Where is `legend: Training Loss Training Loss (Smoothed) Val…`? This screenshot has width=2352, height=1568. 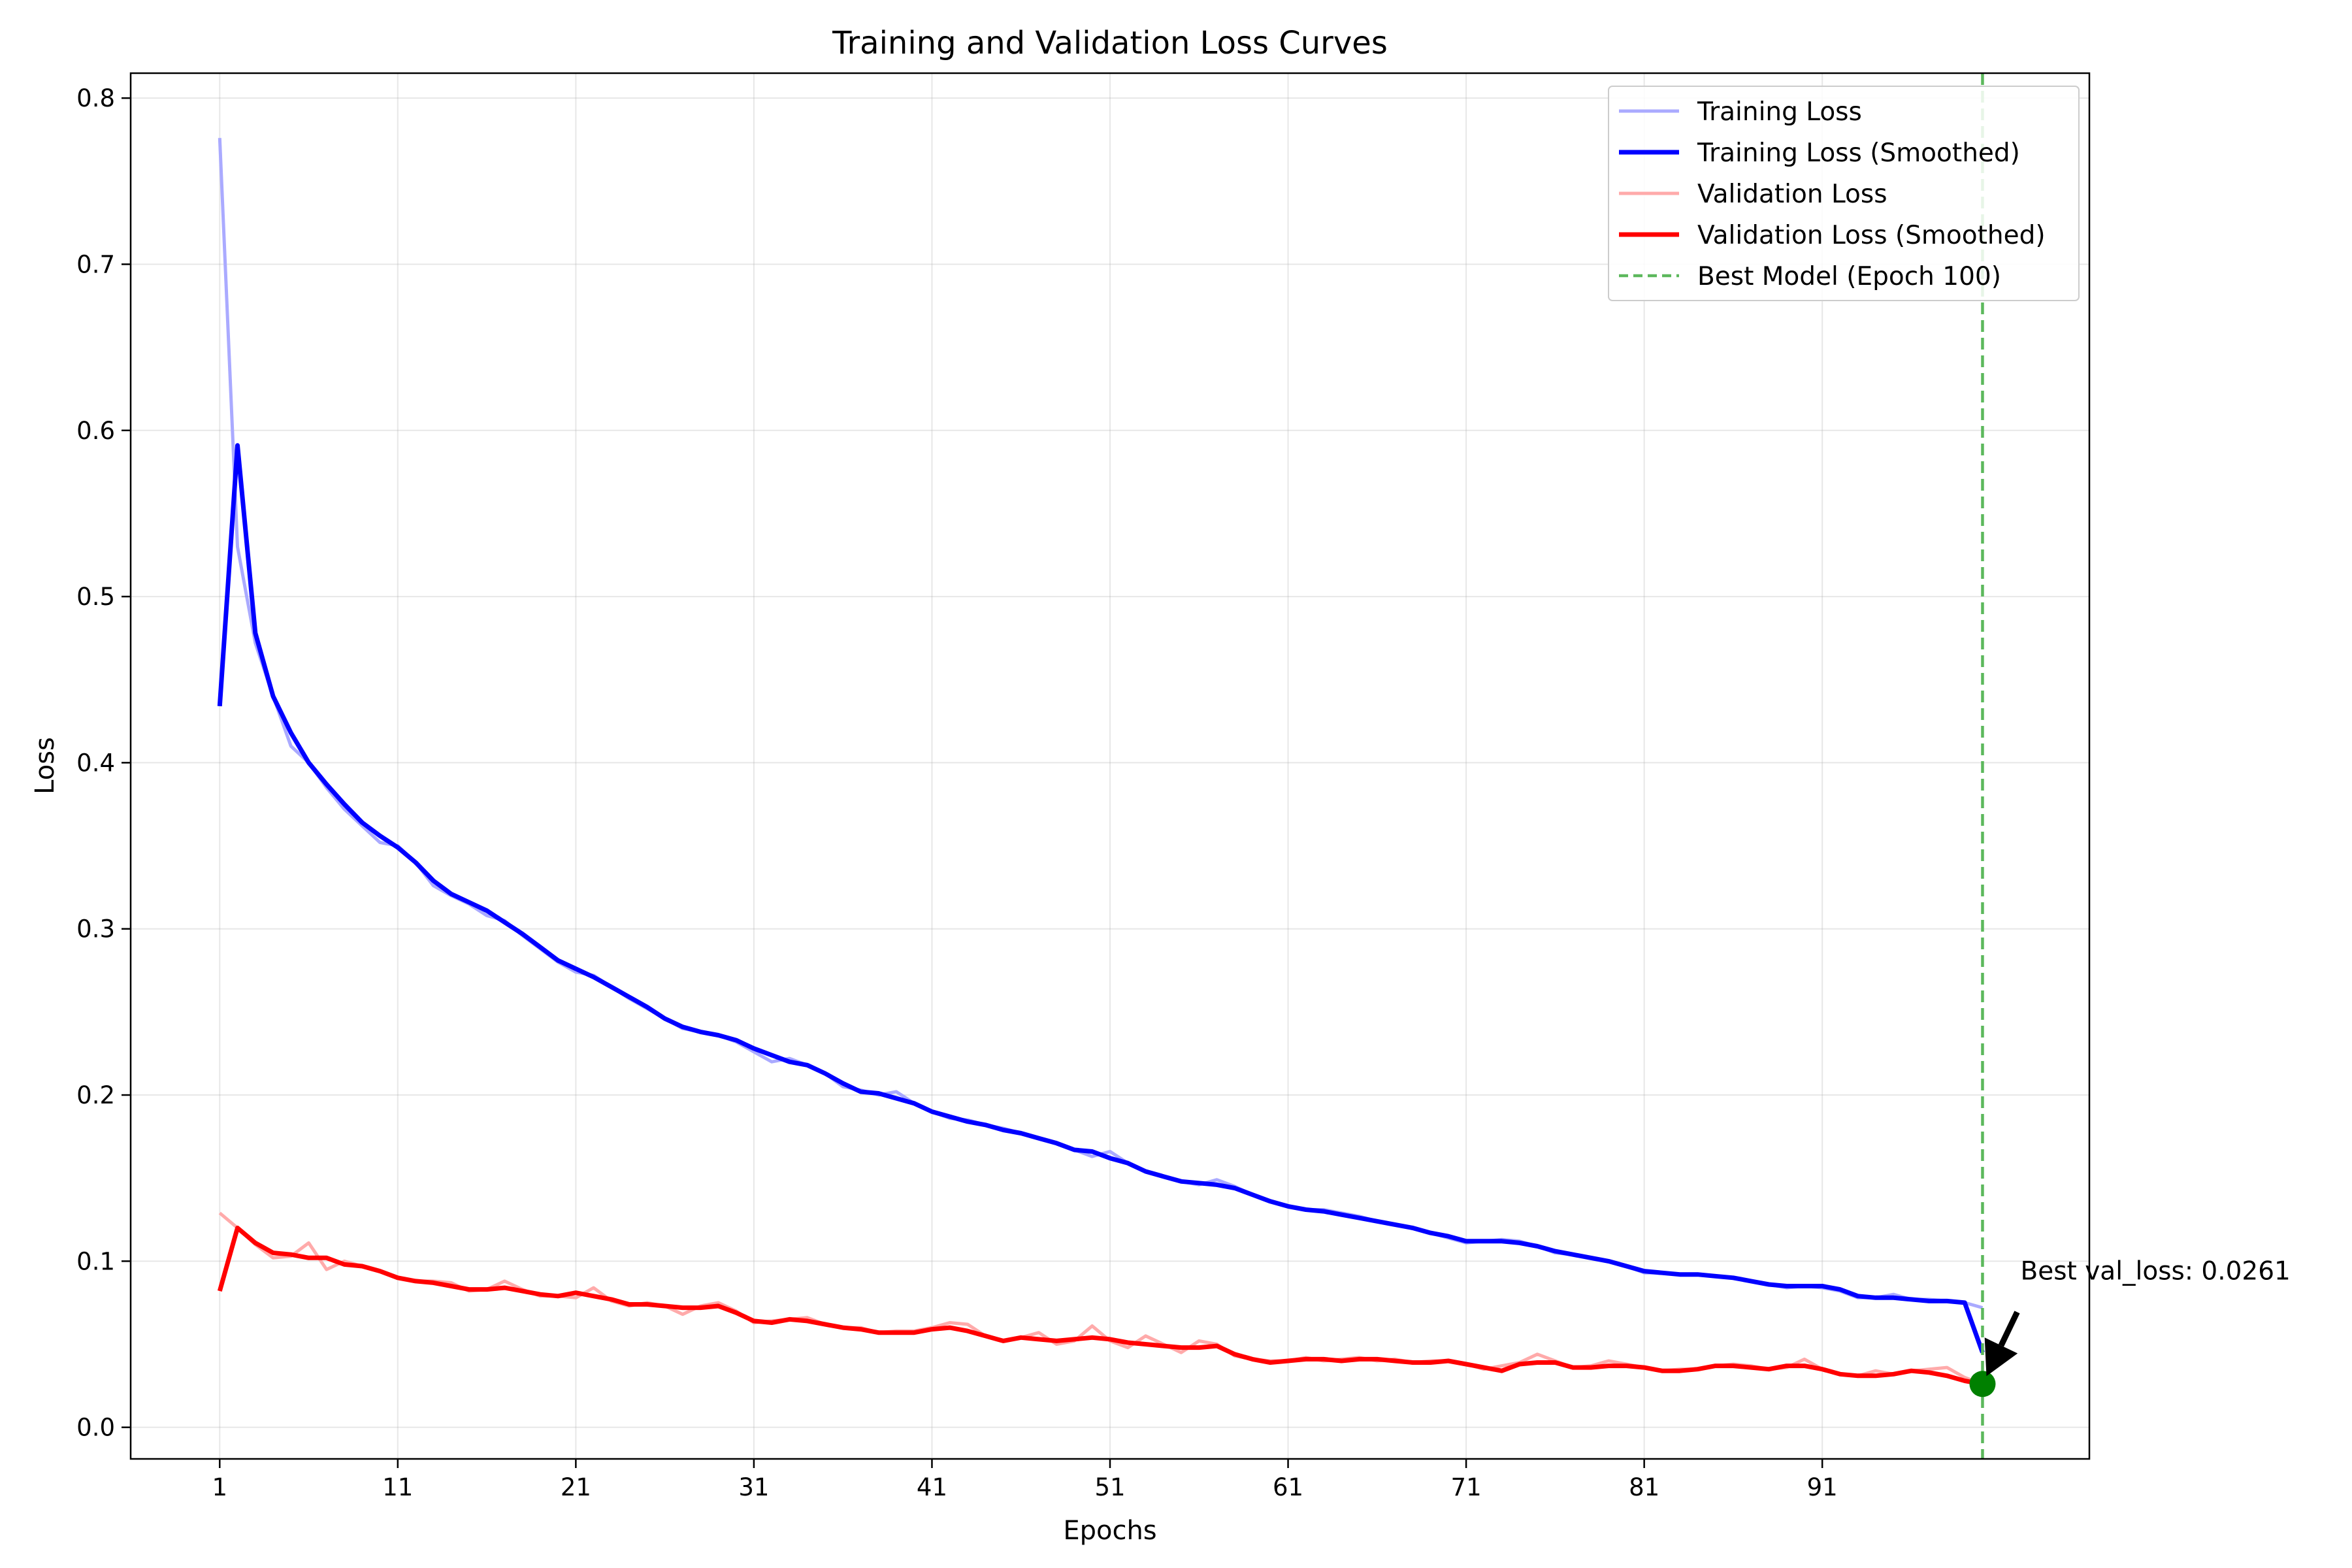 legend: Training Loss Training Loss (Smoothed) Val… is located at coordinates (1844, 193).